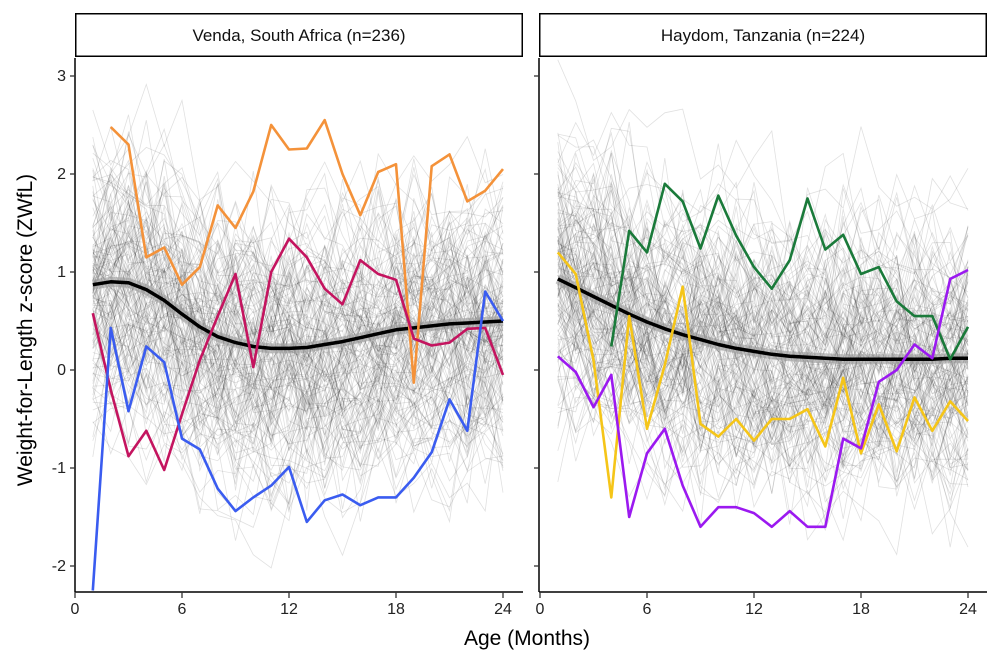  What do you see at coordinates (540, 609) in the screenshot?
I see `x-tick-label: 0` at bounding box center [540, 609].